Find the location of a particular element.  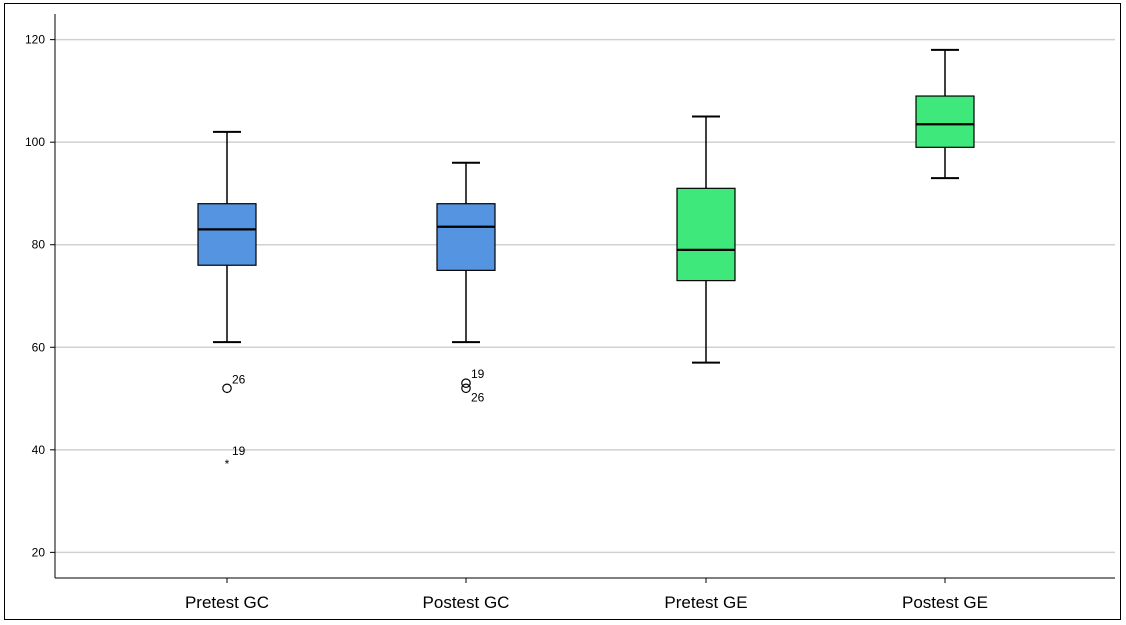

x-label-pretest-gc: Pretest GC is located at coordinates (227, 602).